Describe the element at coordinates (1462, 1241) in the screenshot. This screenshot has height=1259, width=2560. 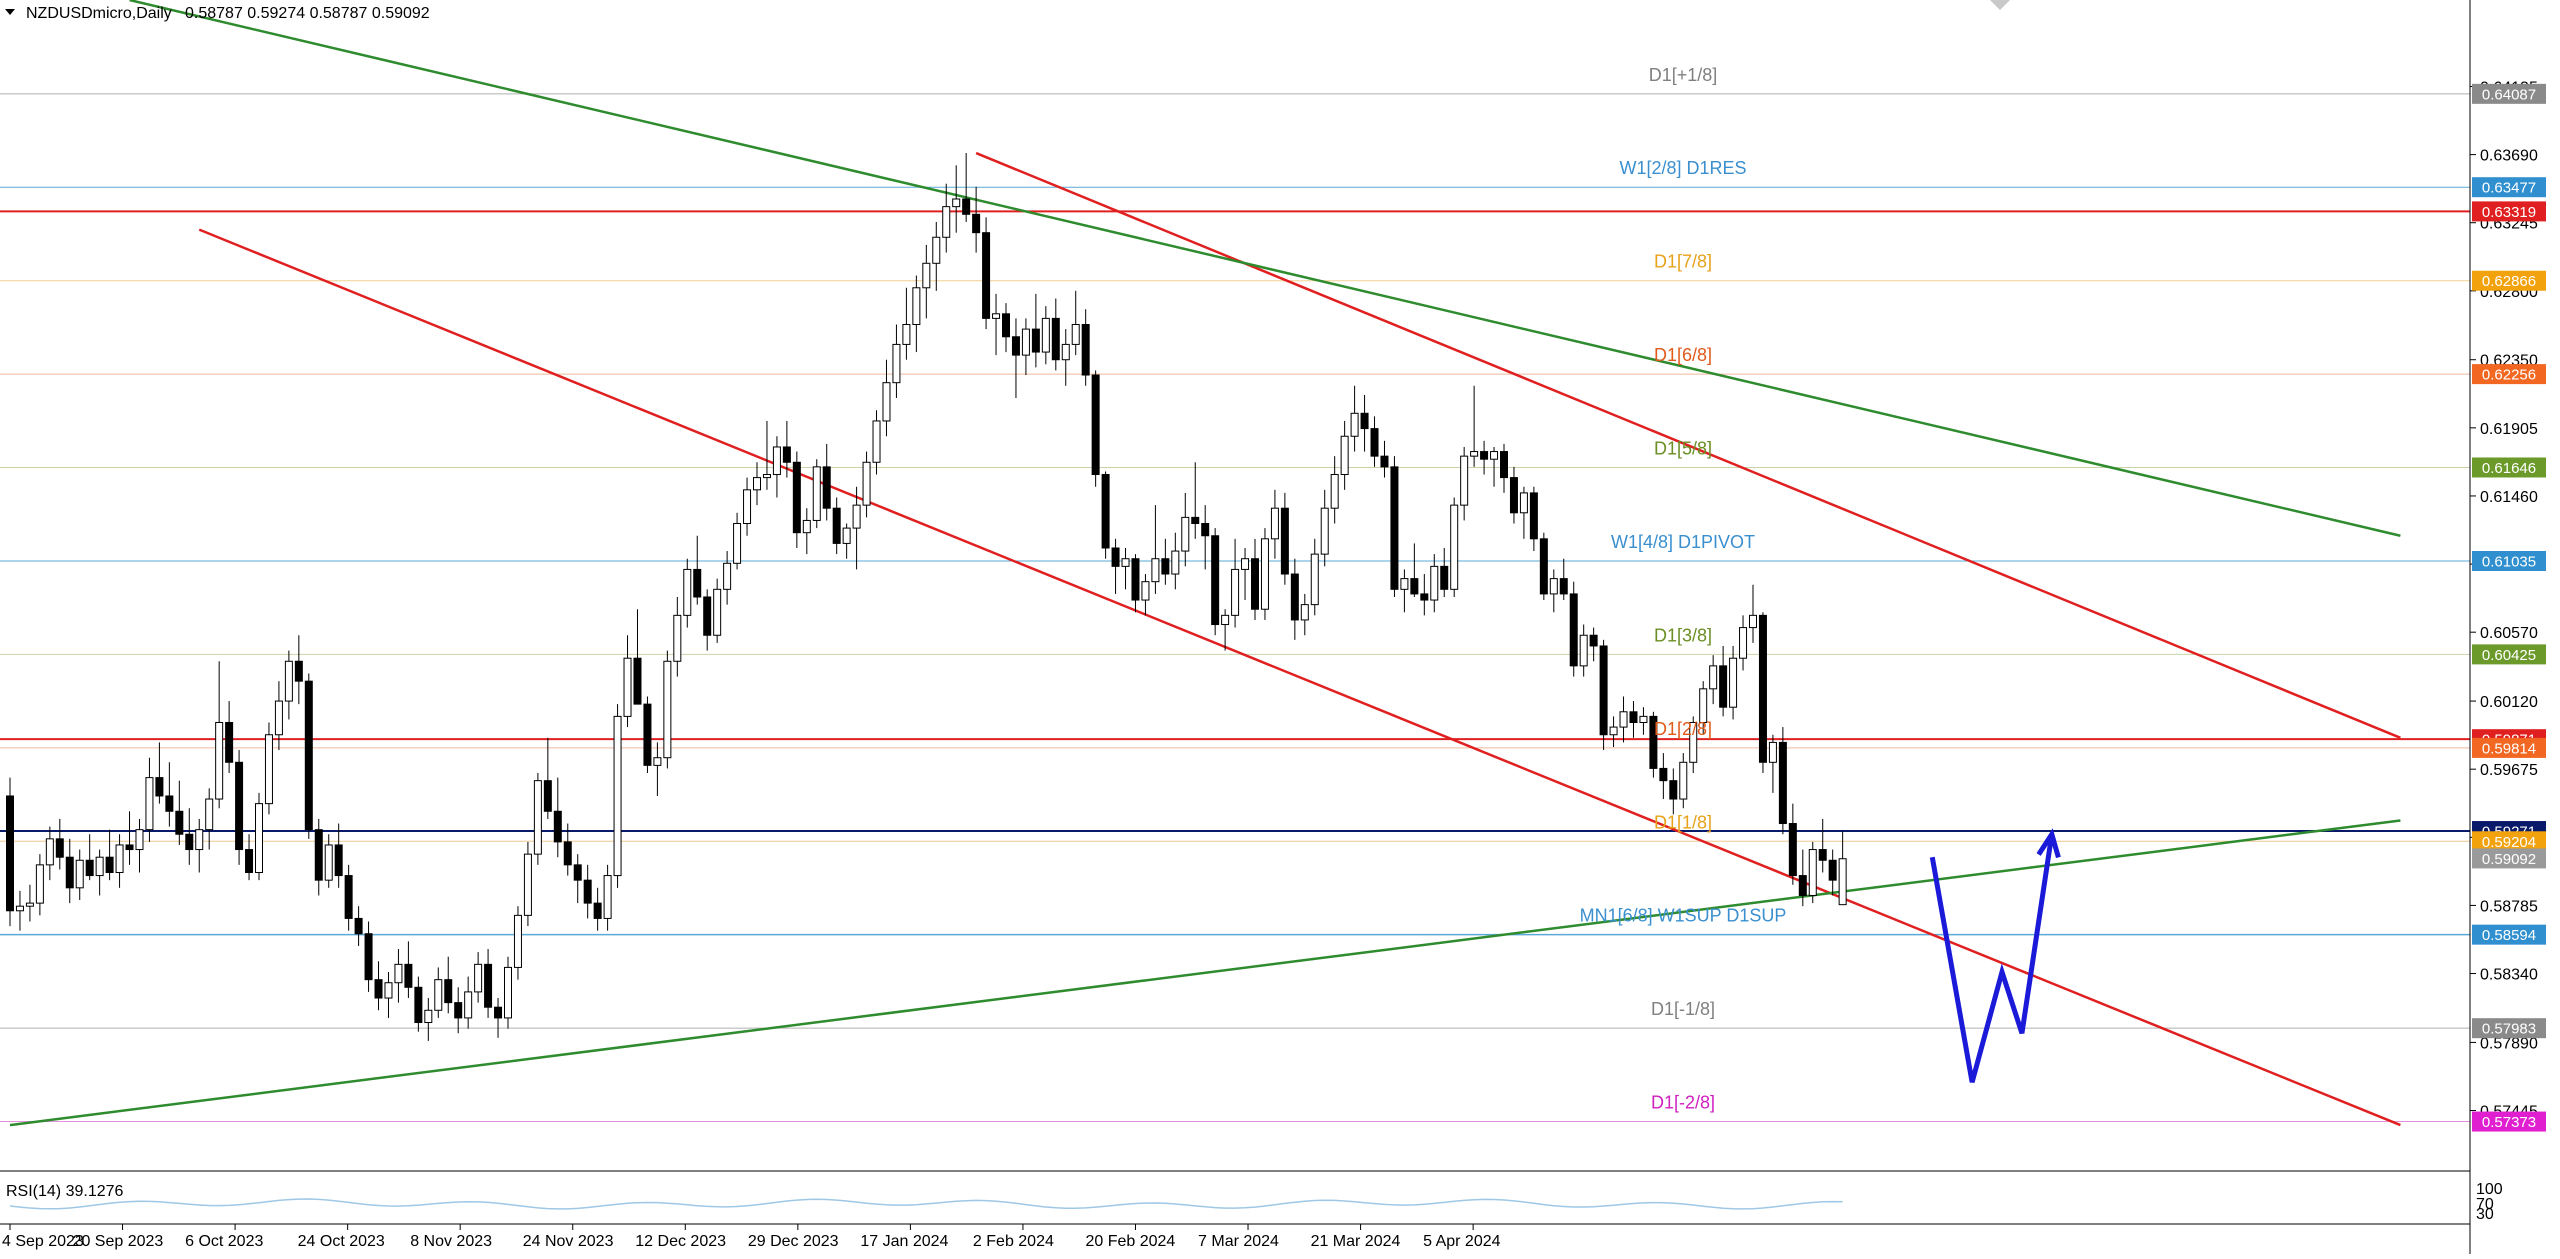
I see `x-tick-label-13: 5 Apr 2024` at that location.